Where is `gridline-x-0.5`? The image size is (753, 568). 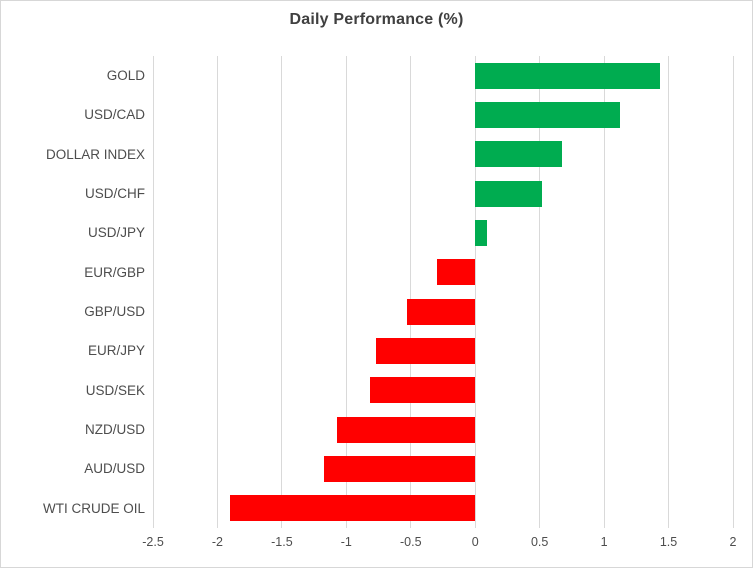
gridline-x-0.5 is located at coordinates (540, 292).